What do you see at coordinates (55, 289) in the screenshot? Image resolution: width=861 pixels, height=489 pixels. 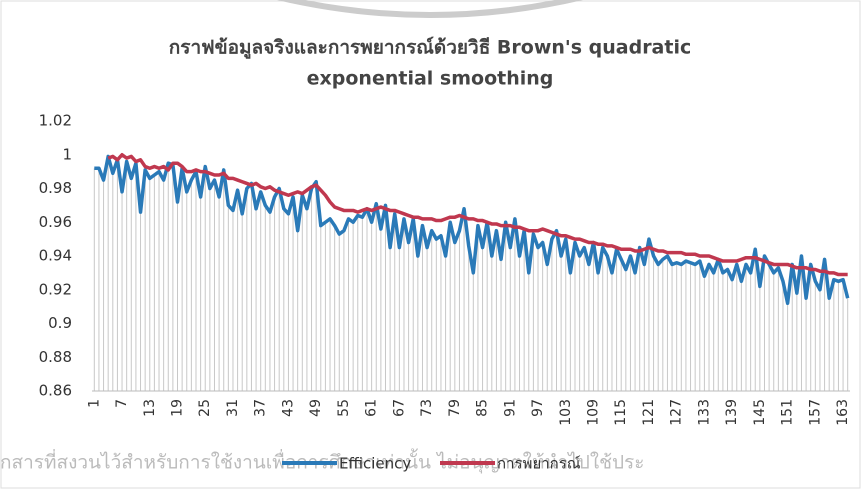 I see `y-tick-label: 0.92` at bounding box center [55, 289].